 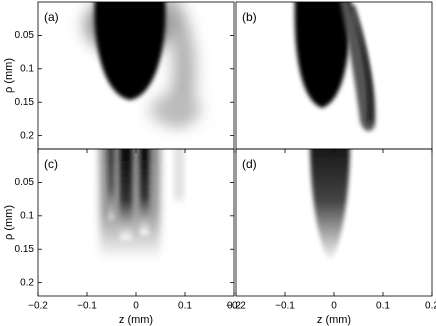 What do you see at coordinates (249, 164) in the screenshot?
I see `panel-label: (d)` at bounding box center [249, 164].